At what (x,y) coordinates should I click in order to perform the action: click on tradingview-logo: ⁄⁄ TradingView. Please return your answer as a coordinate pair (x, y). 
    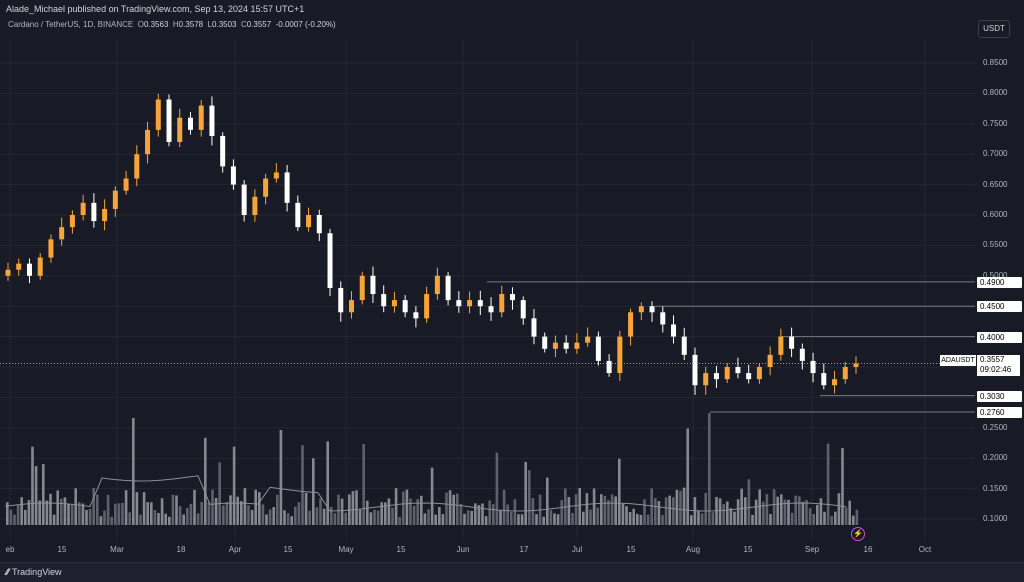
    Looking at the image, I should click on (34, 572).